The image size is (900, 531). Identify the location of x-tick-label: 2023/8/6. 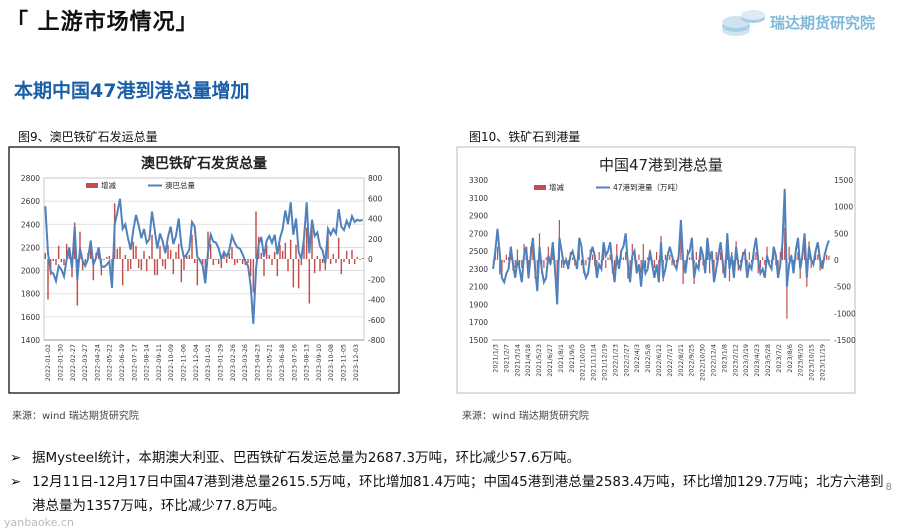
(790, 358).